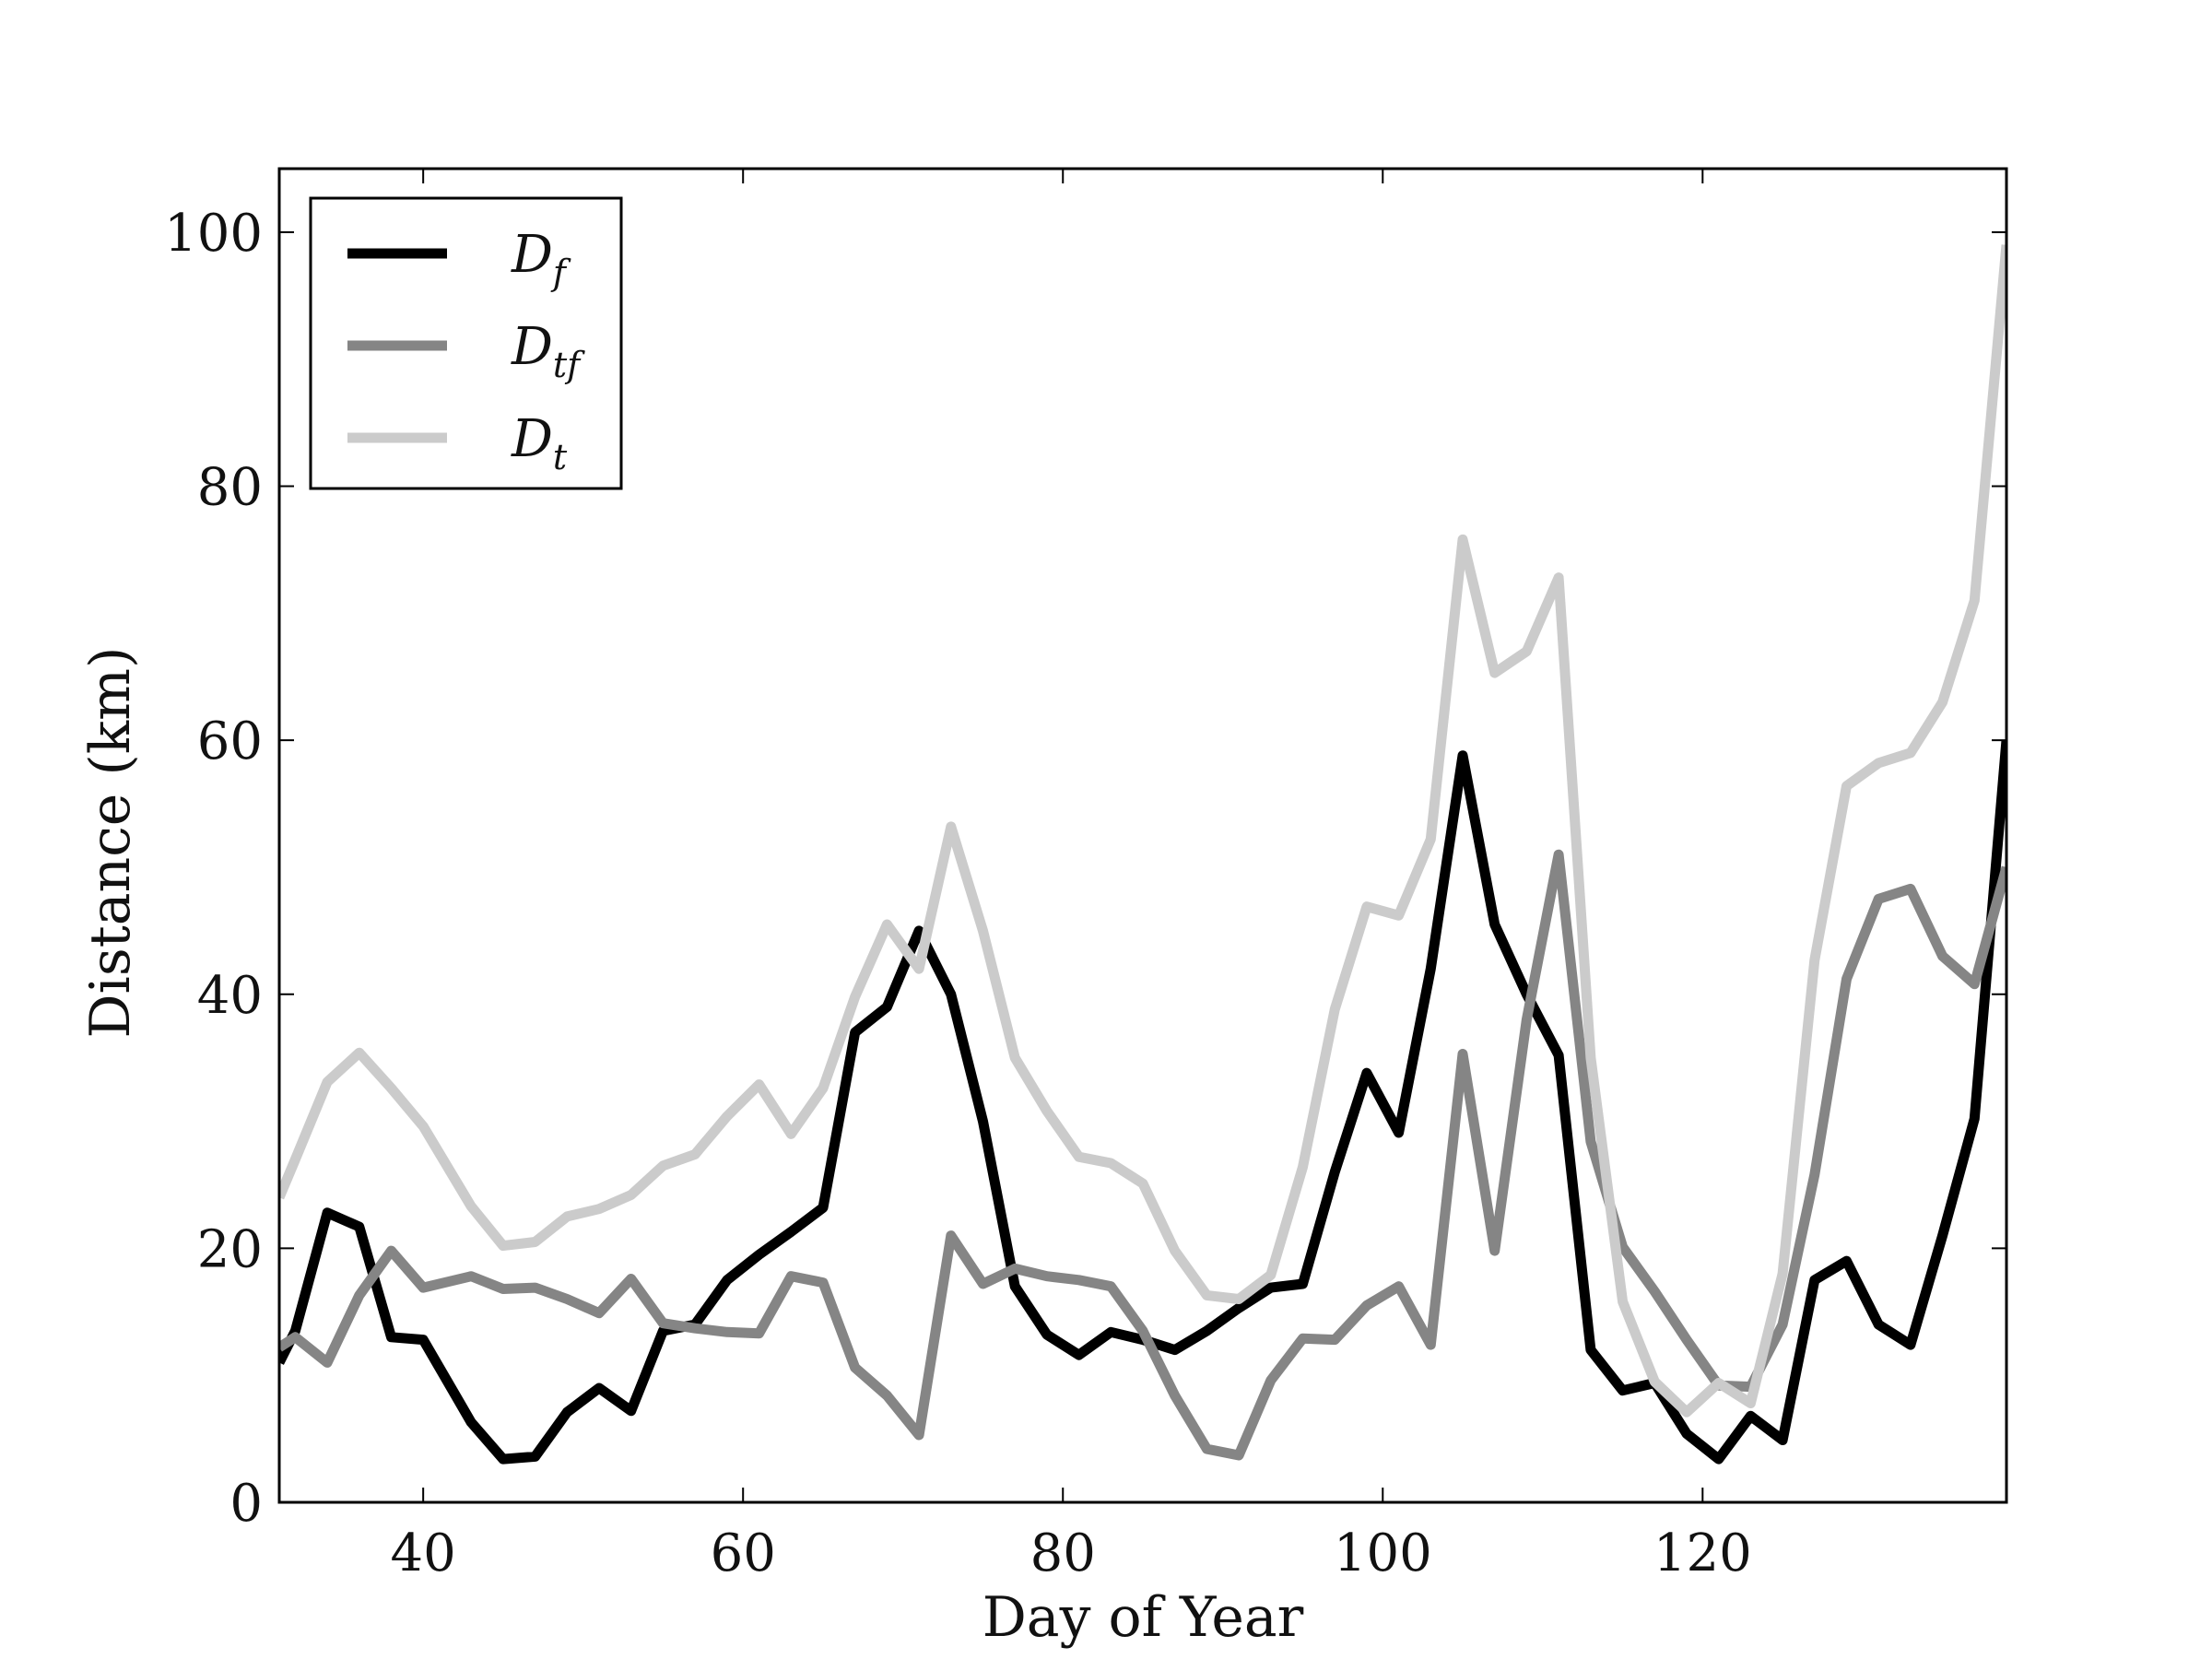  Describe the element at coordinates (110, 843) in the screenshot. I see `y-axis-title: Distance (km)` at that location.